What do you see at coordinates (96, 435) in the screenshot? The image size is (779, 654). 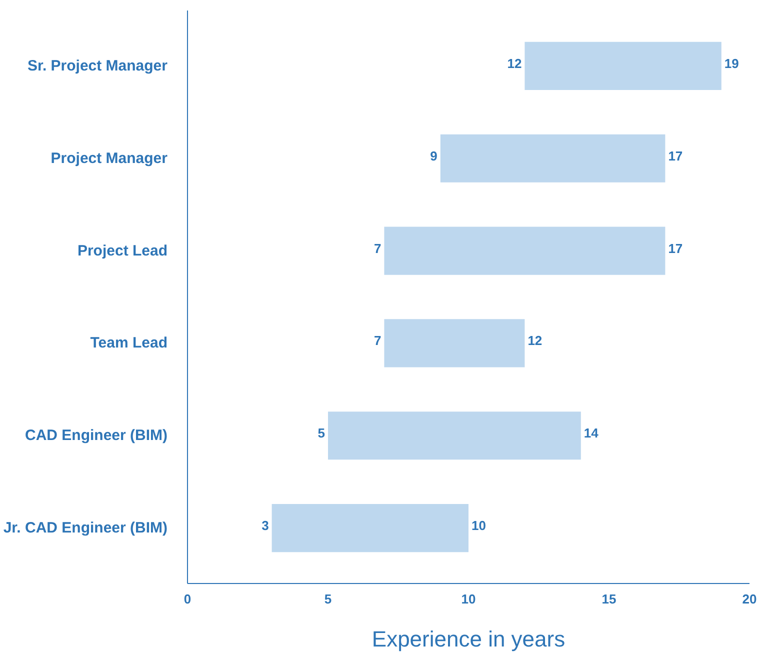 I see `y-tick-label: CAD Engineer (BIM)` at bounding box center [96, 435].